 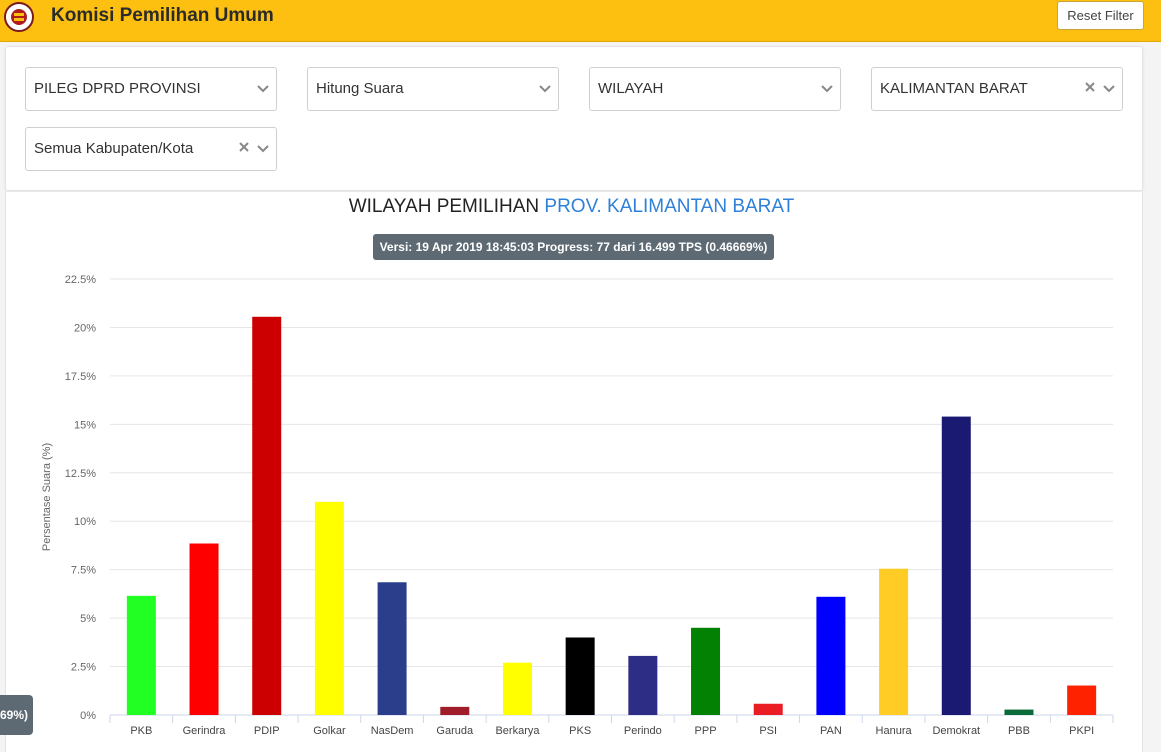 I want to click on province-select: KALIMANTAN BARAT, so click(x=997, y=89).